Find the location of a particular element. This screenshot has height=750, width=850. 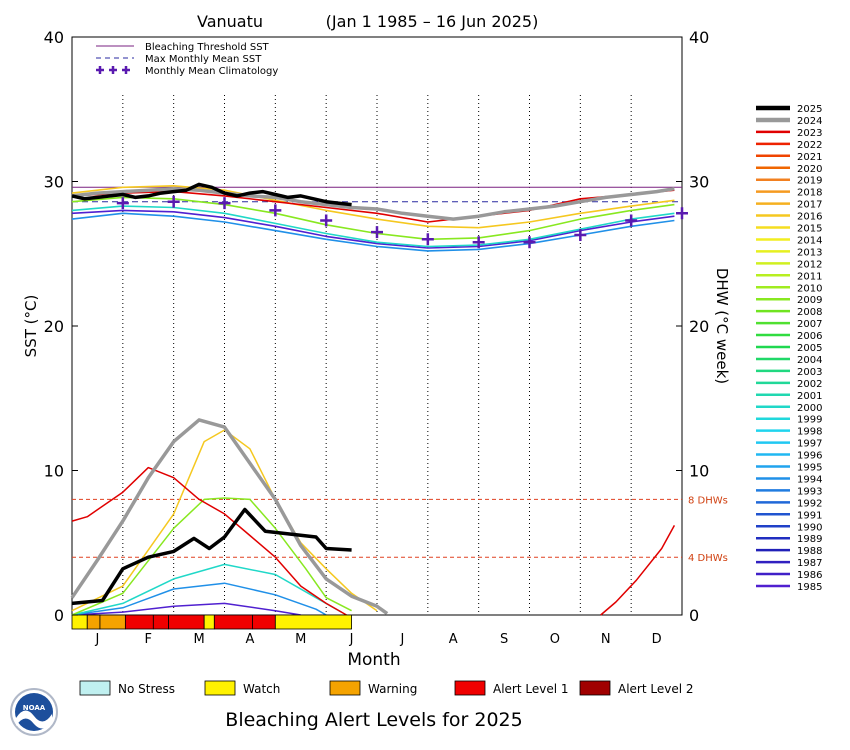

year-legend-label: 1999 is located at coordinates (809, 420).